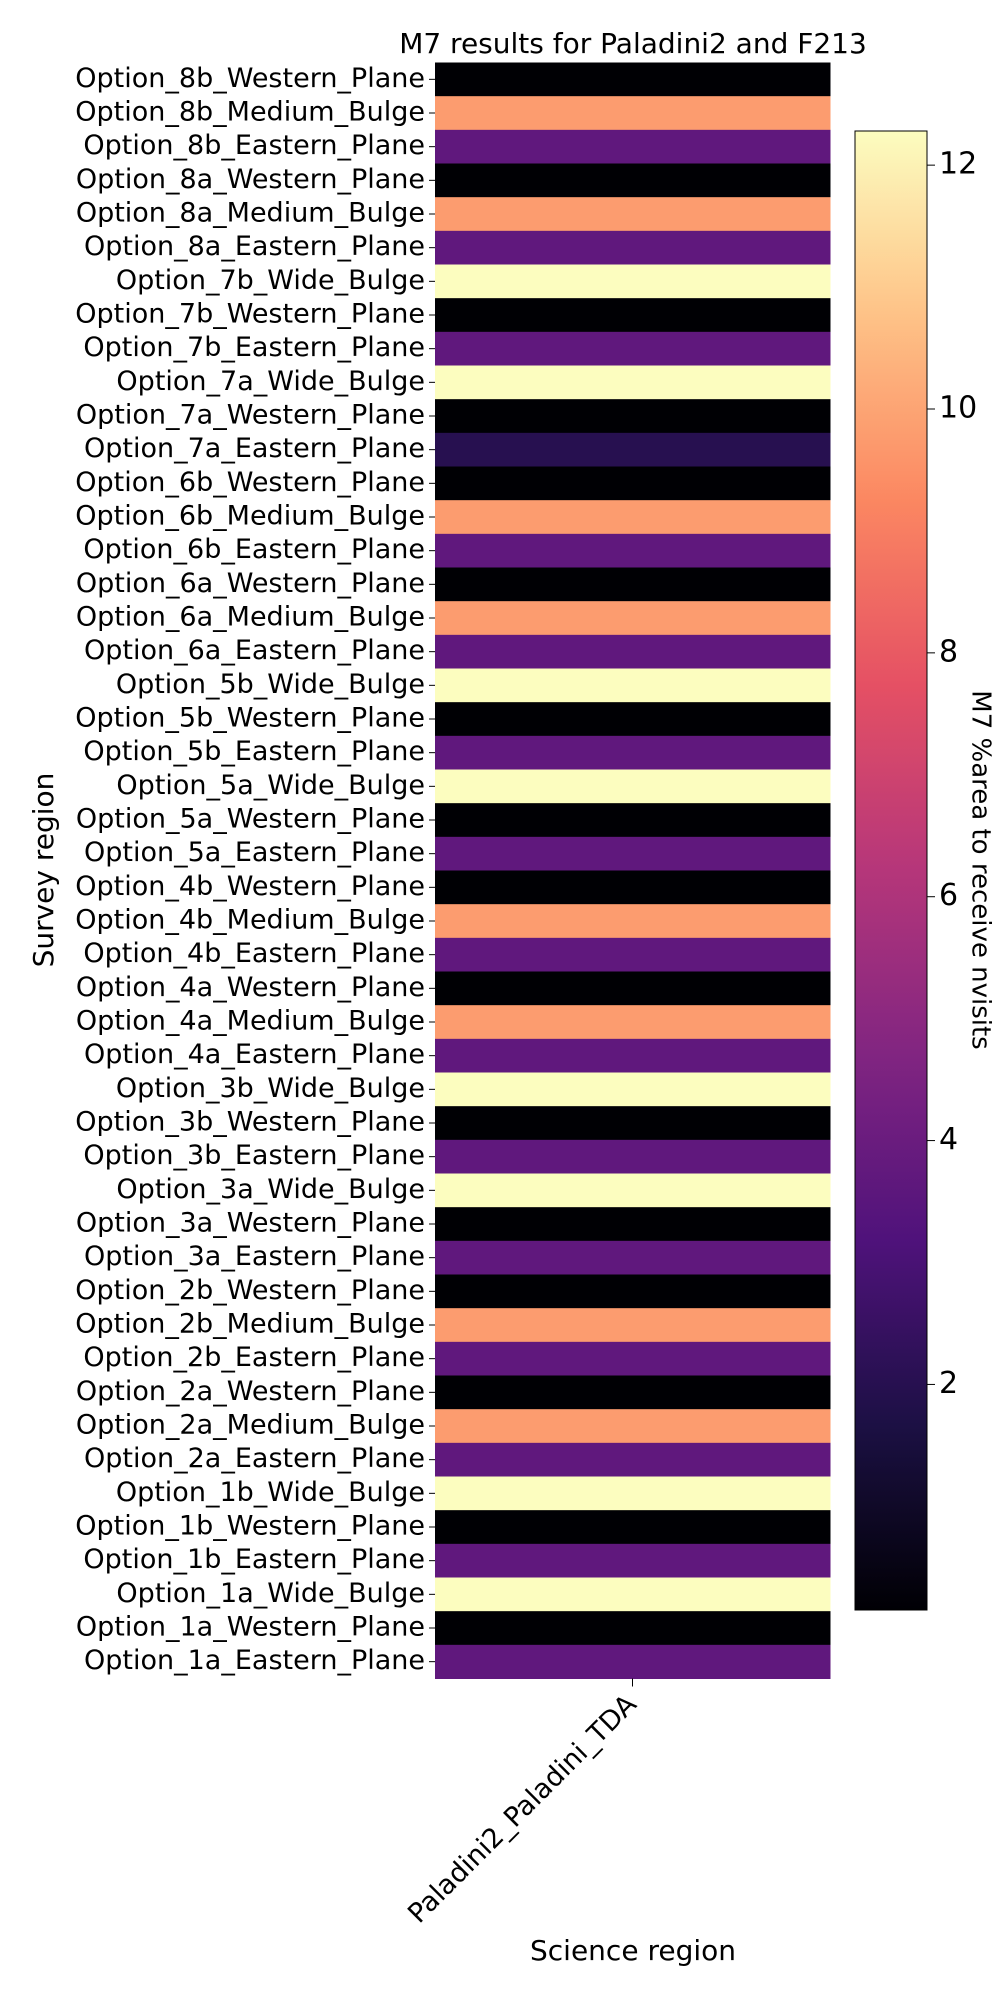 This screenshot has height=2000, width=1000. Describe the element at coordinates (250, 1122) in the screenshot. I see `y-tick-label: Option_3b_Western_Plane` at that location.